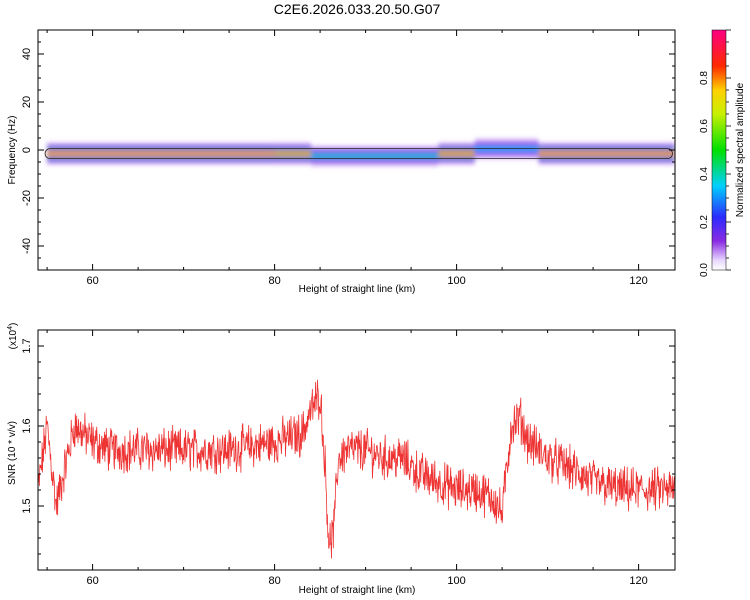 This screenshot has height=600, width=750. I want to click on heatmap-band, so click(359, 152).